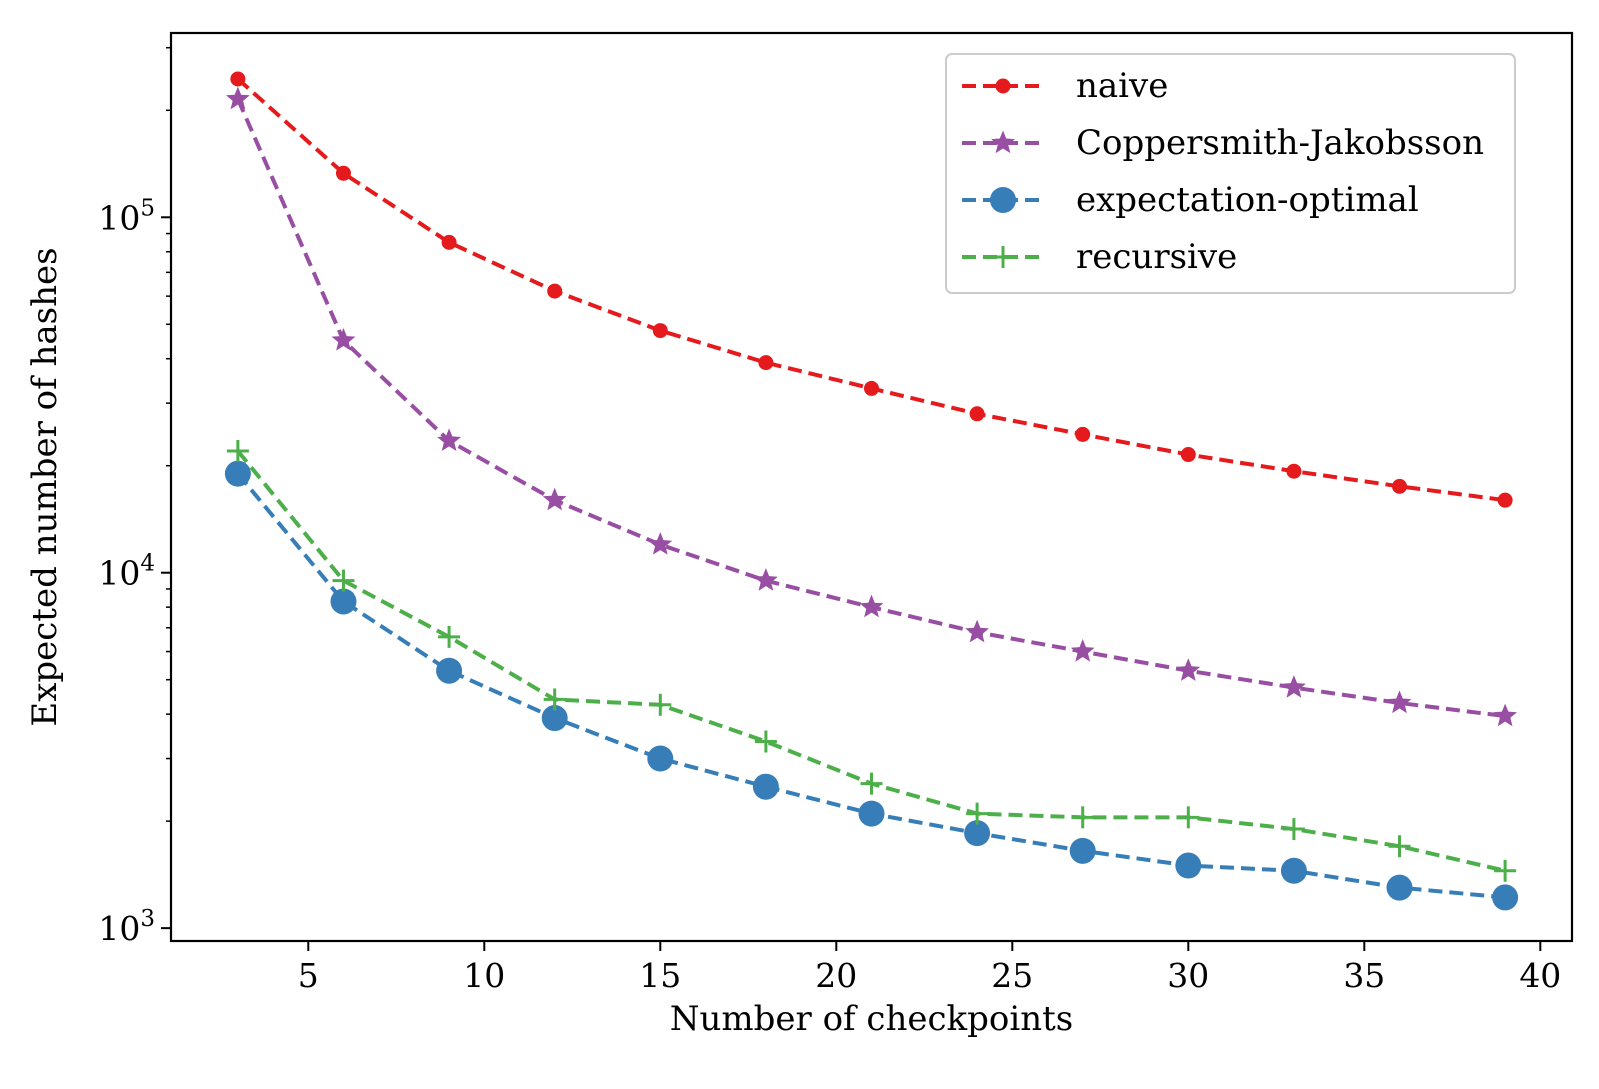  I want to click on legend-box, so click(1230, 173).